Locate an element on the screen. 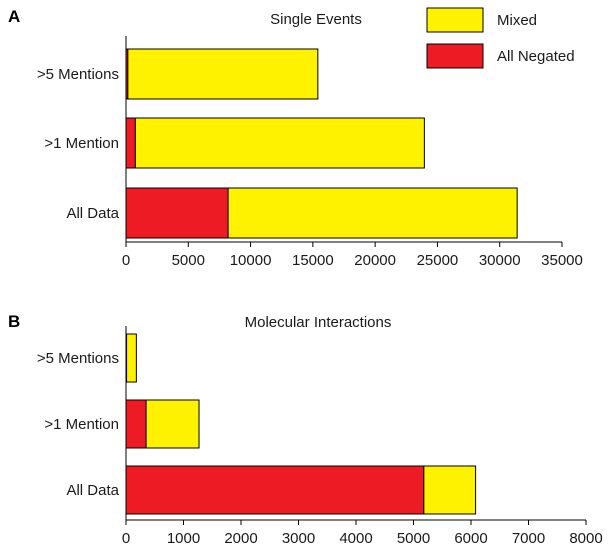  x-tick-label: 7000 is located at coordinates (528, 538).